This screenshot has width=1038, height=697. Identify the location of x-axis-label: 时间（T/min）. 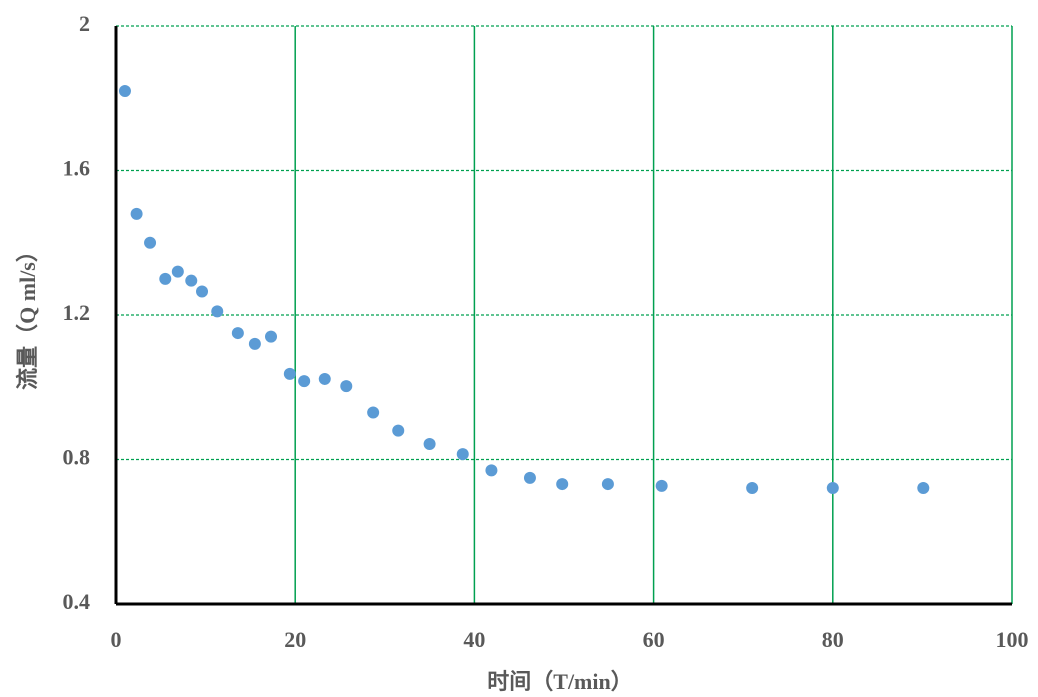
(559, 681).